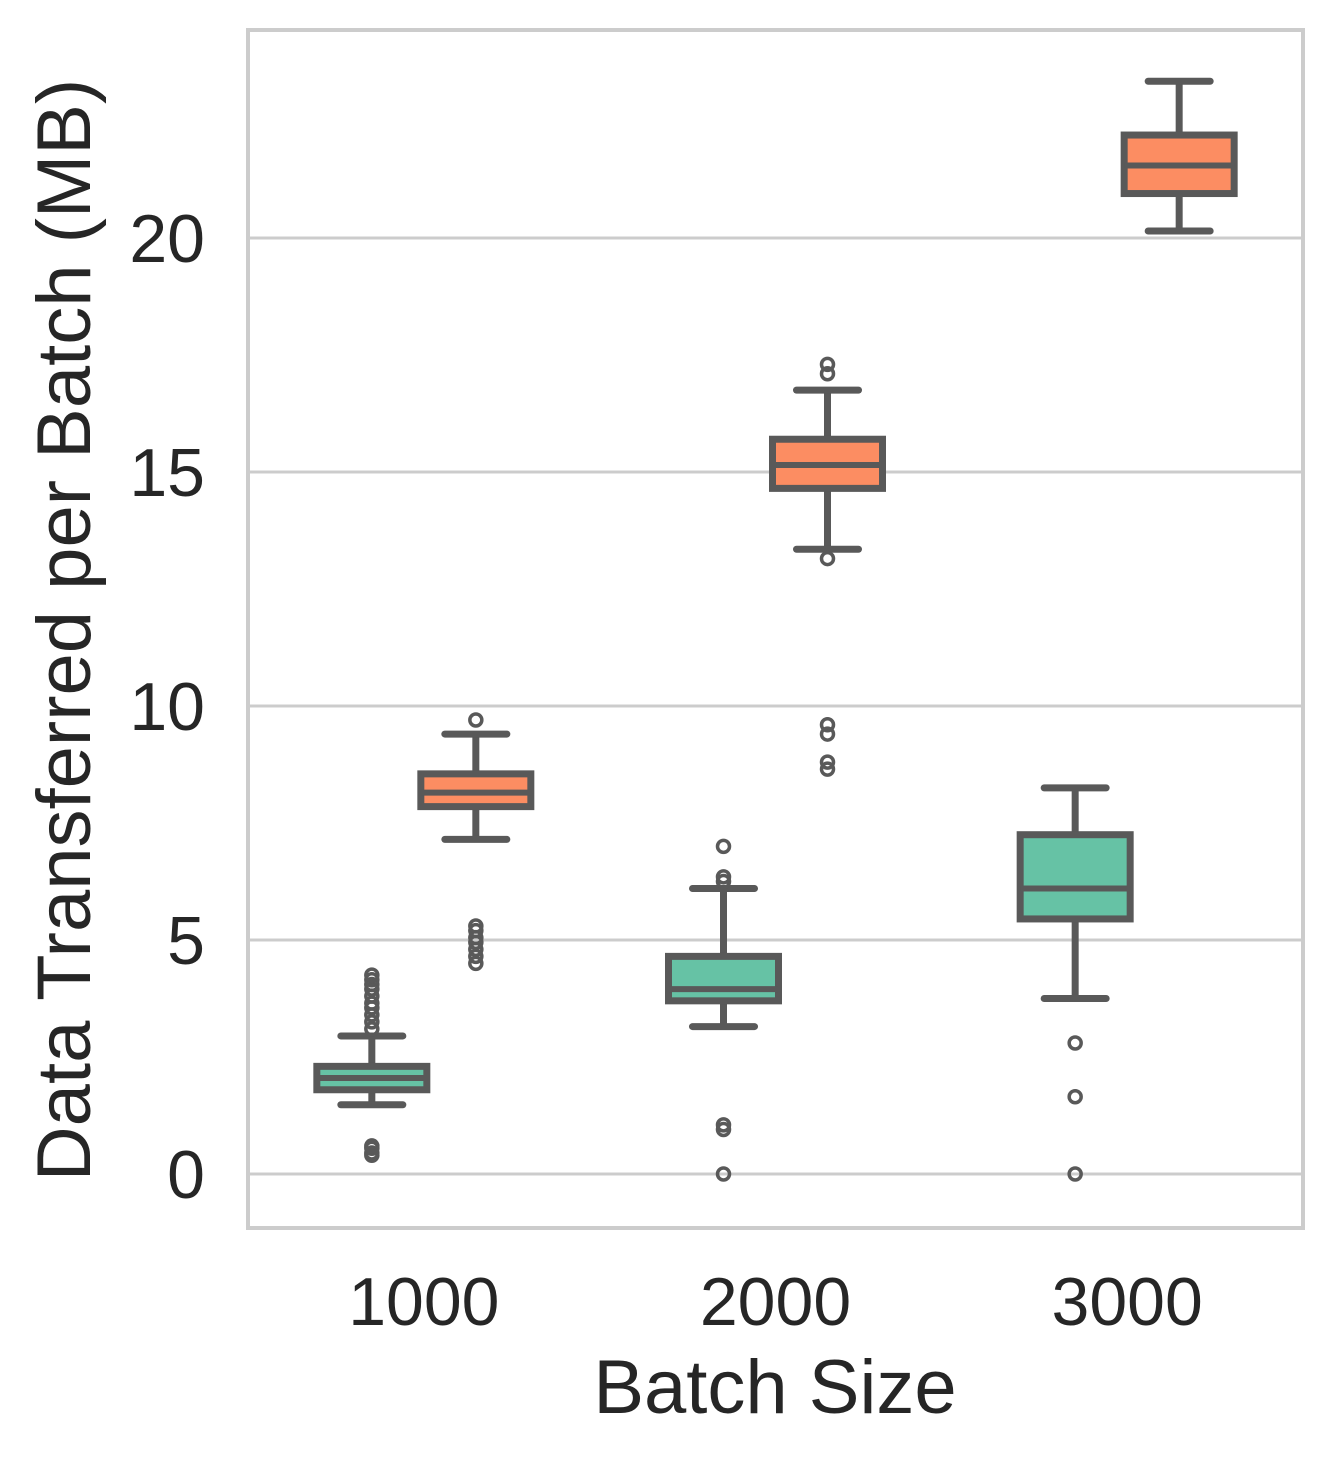  I want to click on x-tick-label-2000: 2000, so click(775, 1302).